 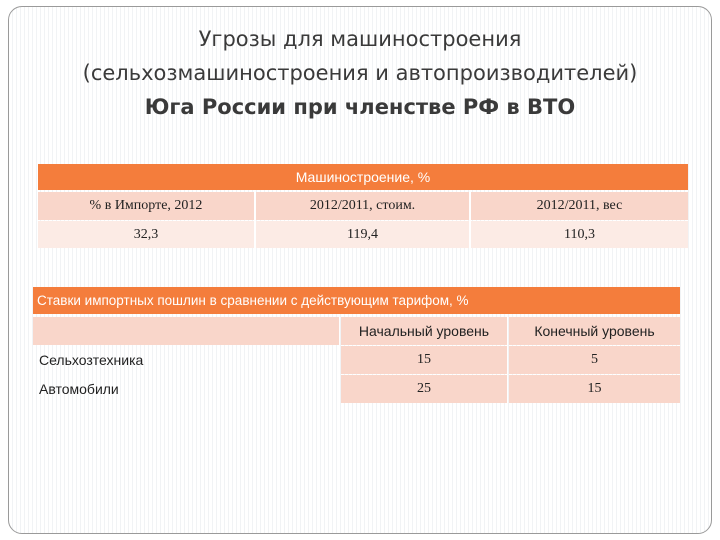 What do you see at coordinates (91, 360) in the screenshot?
I see `row-label: Сельхозтехника` at bounding box center [91, 360].